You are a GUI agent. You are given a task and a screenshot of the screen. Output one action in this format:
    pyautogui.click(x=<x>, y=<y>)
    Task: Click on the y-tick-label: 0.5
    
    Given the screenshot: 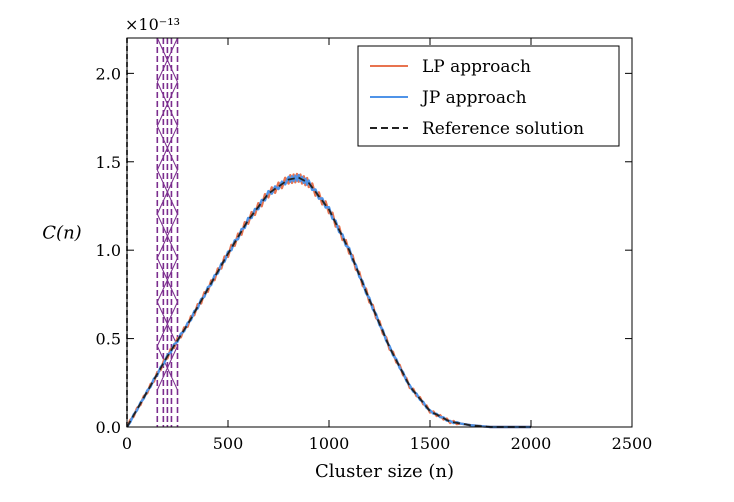 What is the action you would take?
    pyautogui.click(x=108, y=339)
    